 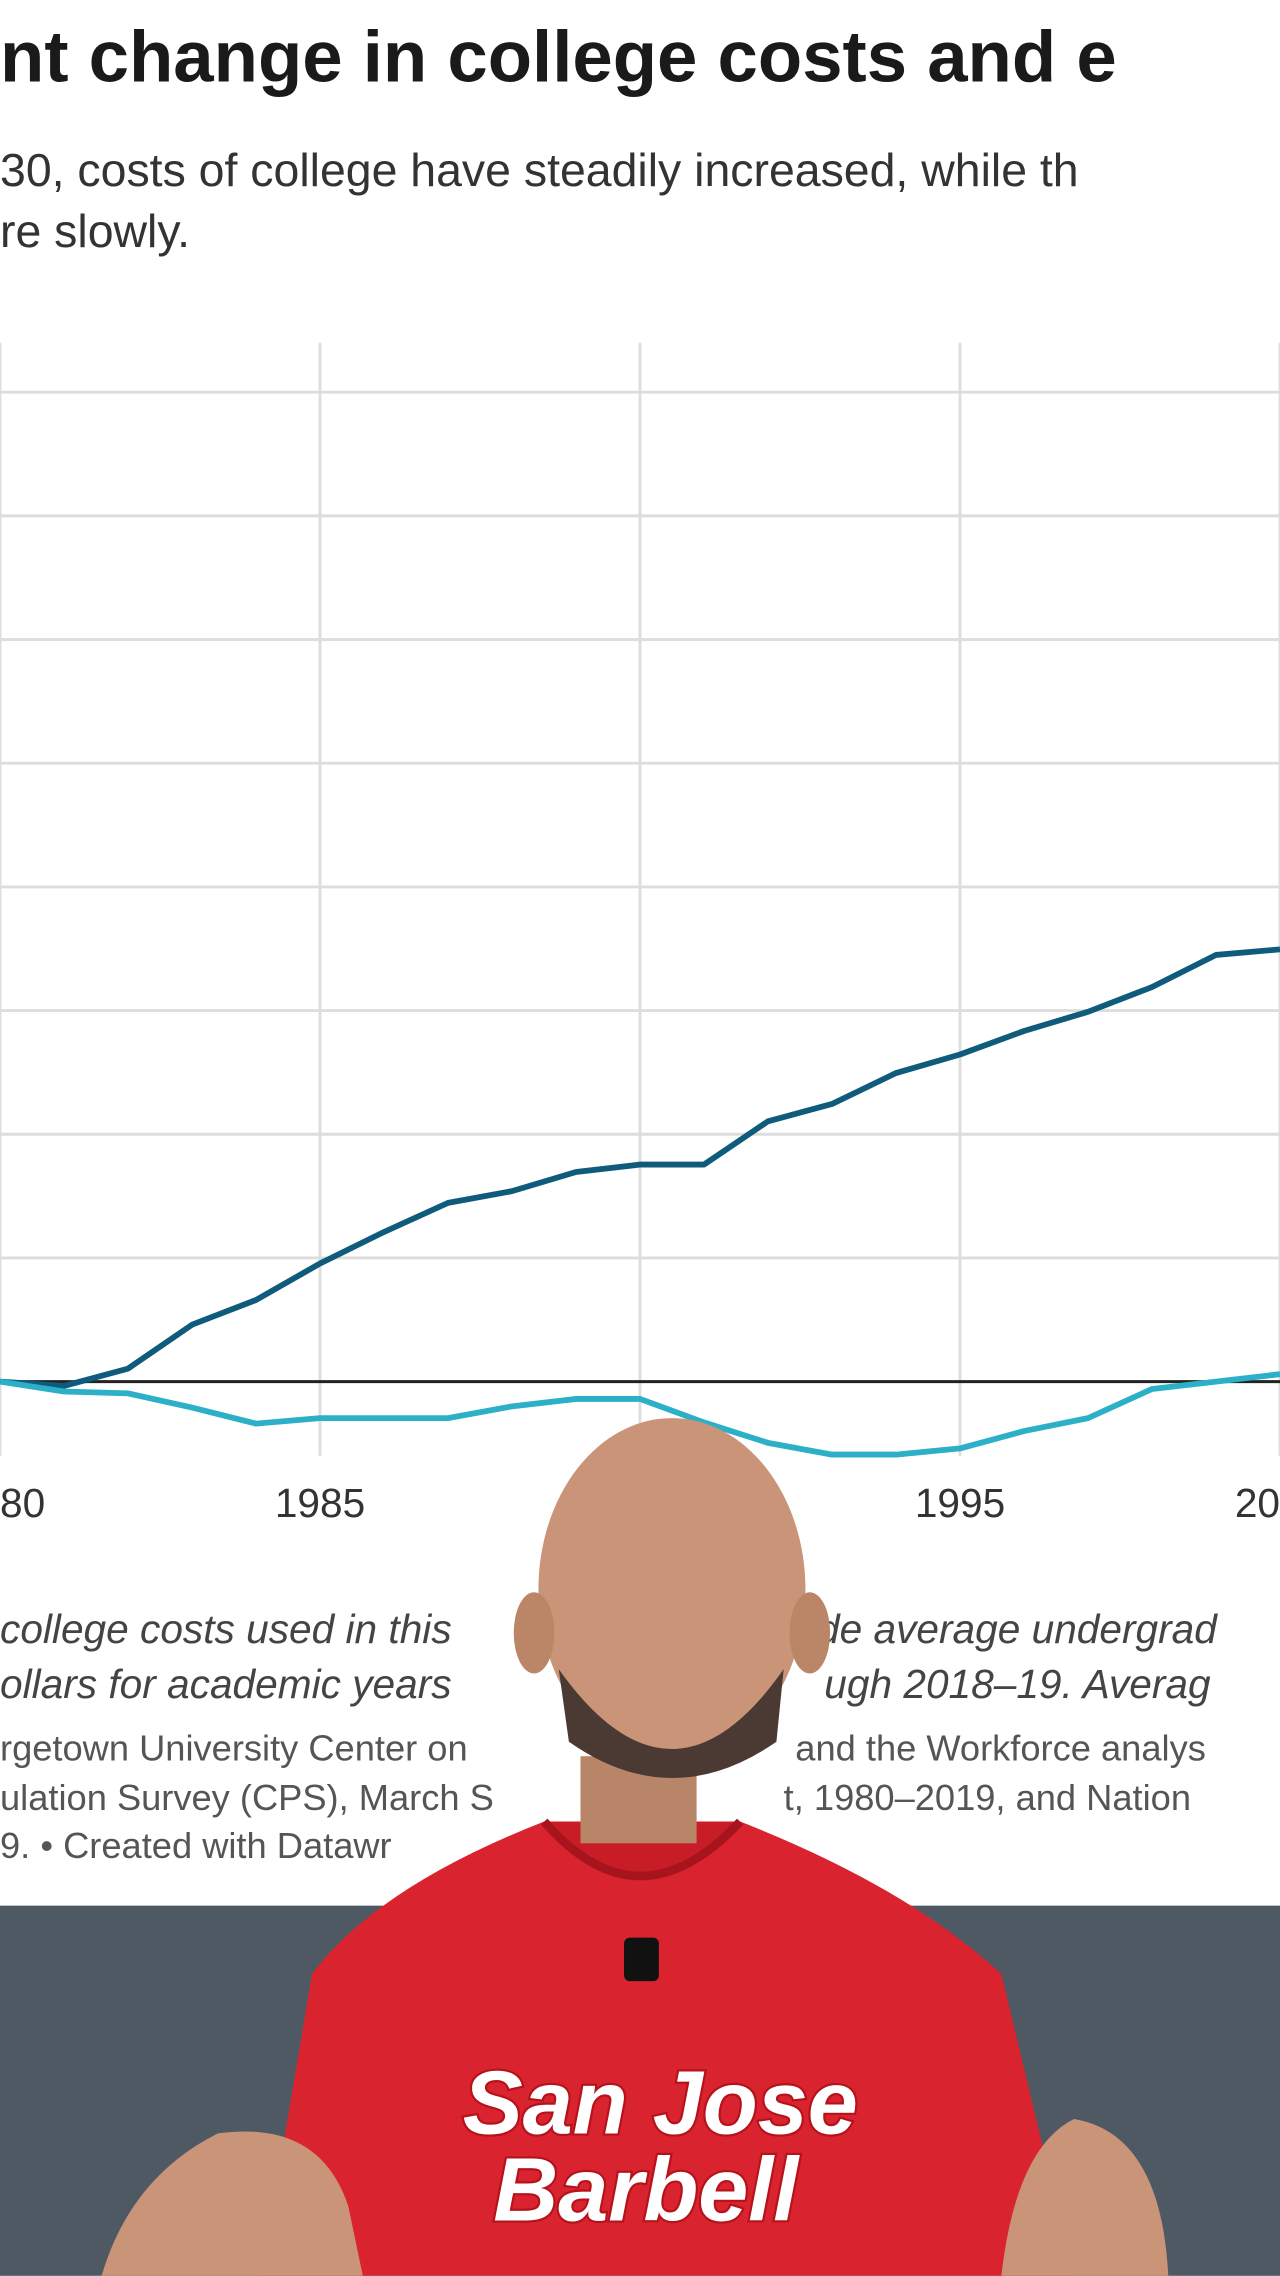 I want to click on chart-title: nt change in college costs and e, so click(x=558, y=56).